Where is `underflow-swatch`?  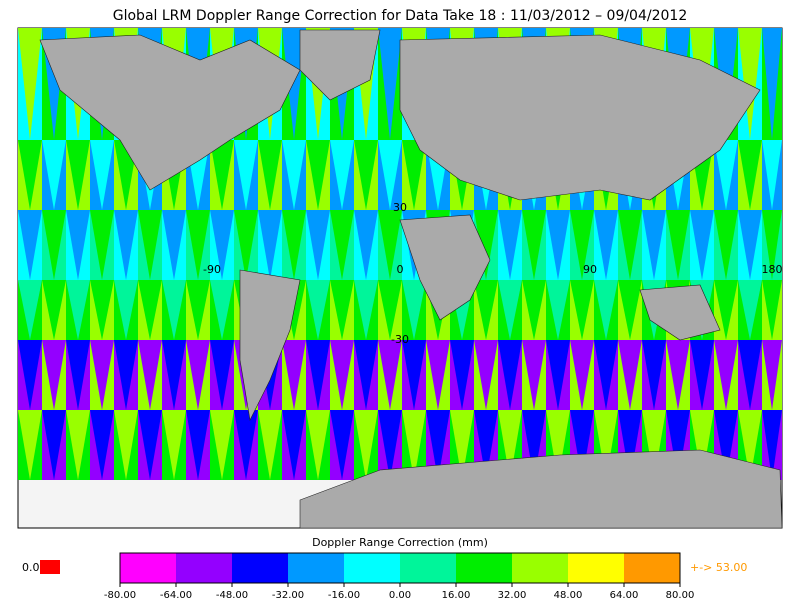
underflow-swatch is located at coordinates (50, 567).